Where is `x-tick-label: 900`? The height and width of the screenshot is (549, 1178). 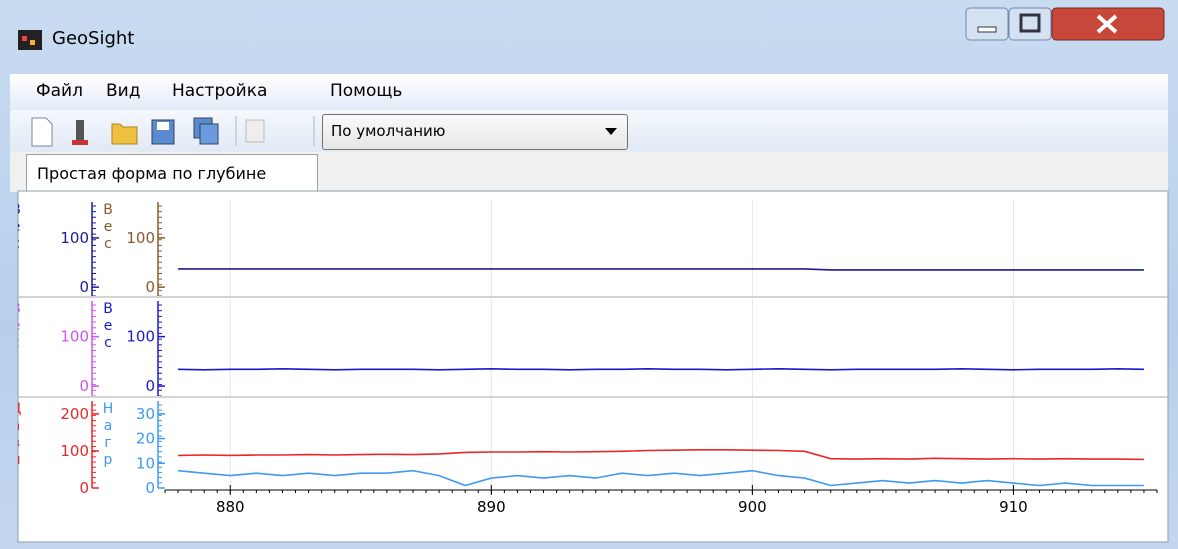
x-tick-label: 900 is located at coordinates (752, 507).